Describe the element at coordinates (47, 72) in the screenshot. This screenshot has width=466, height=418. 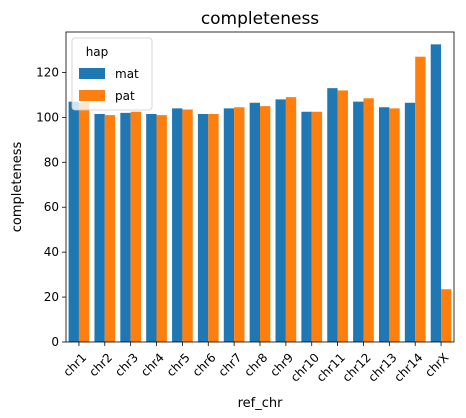
I see `y-tick-label-120: 120` at that location.